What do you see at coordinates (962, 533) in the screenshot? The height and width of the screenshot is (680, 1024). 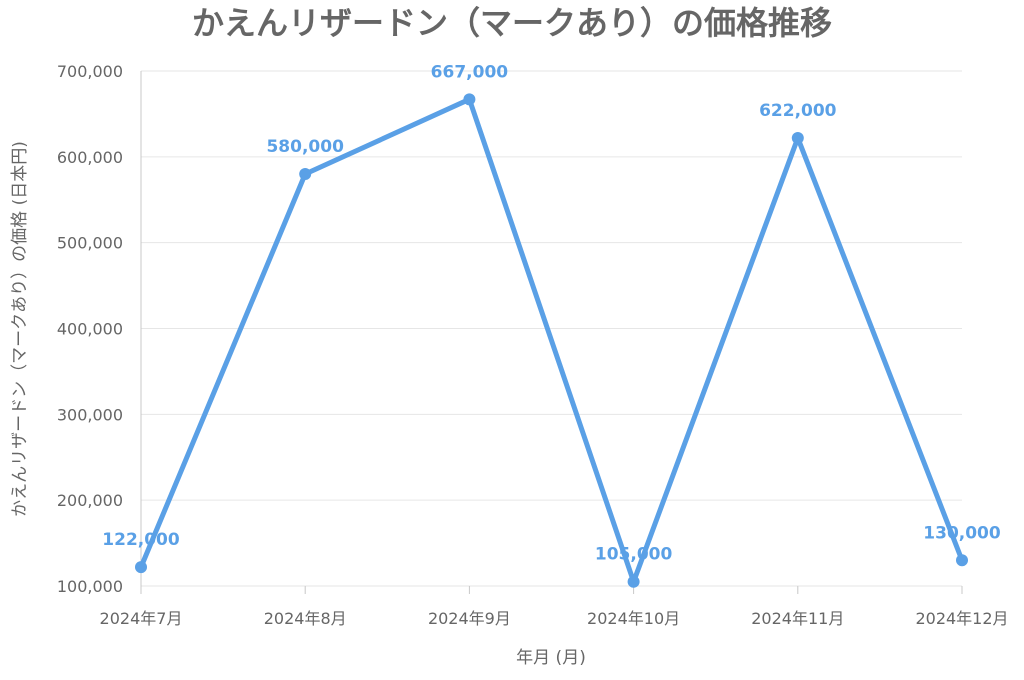 I see `data-label: 130,000` at bounding box center [962, 533].